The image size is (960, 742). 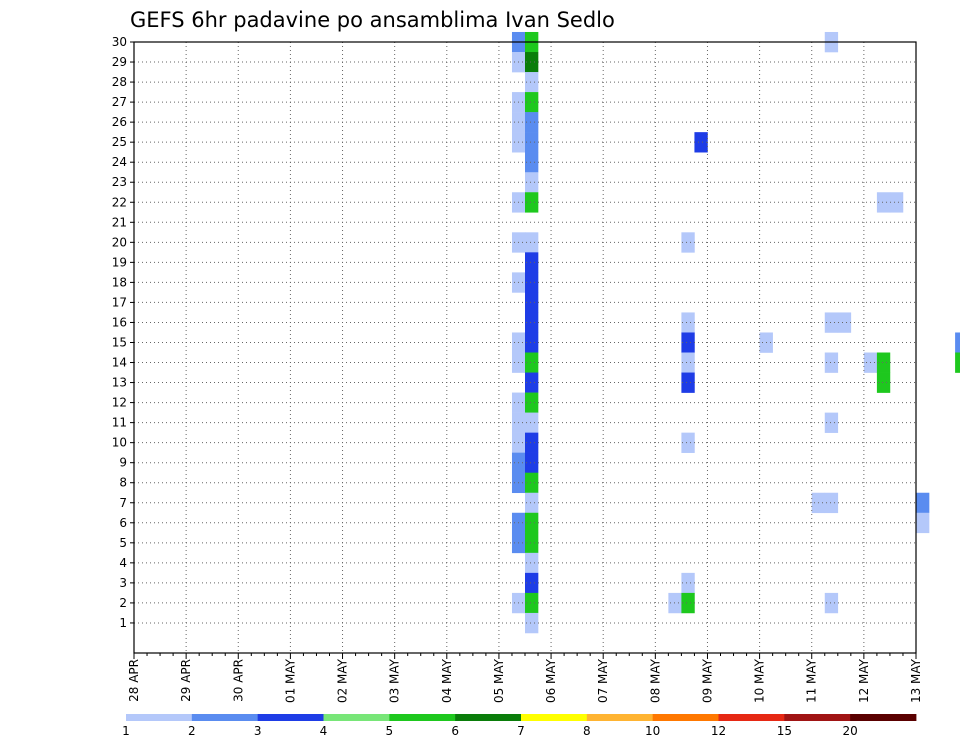 I want to click on x-tick-label: 13 MAY, so click(x=916, y=680).